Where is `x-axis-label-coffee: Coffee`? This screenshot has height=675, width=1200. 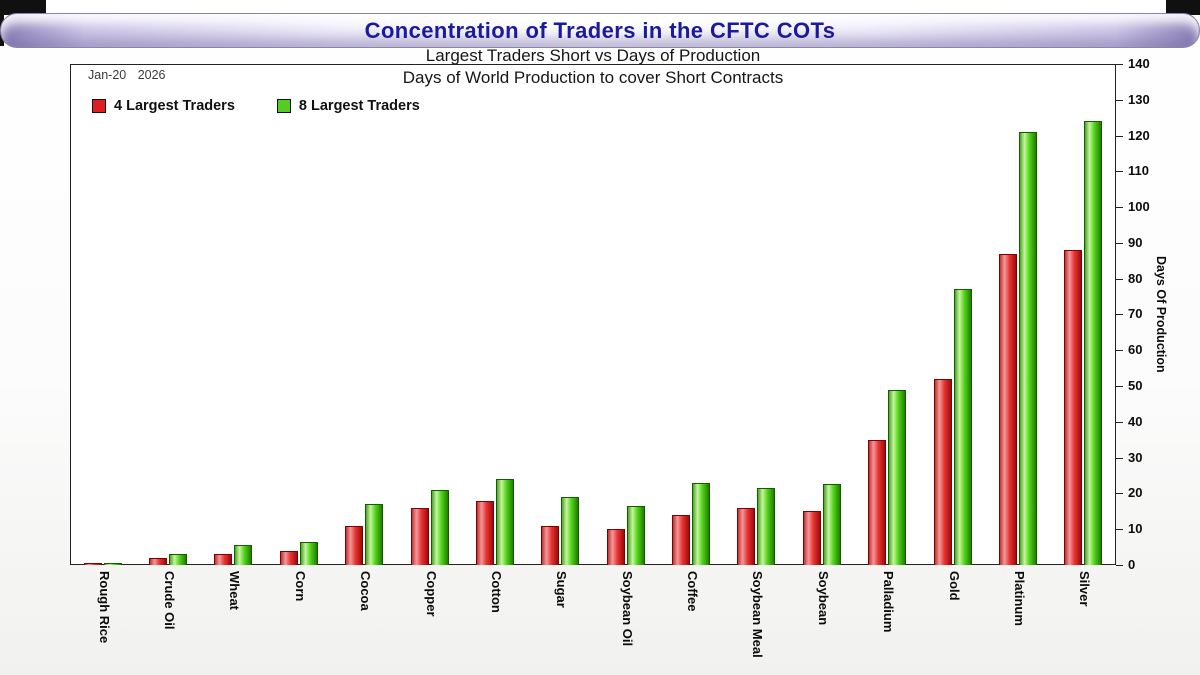 x-axis-label-coffee: Coffee is located at coordinates (692, 591).